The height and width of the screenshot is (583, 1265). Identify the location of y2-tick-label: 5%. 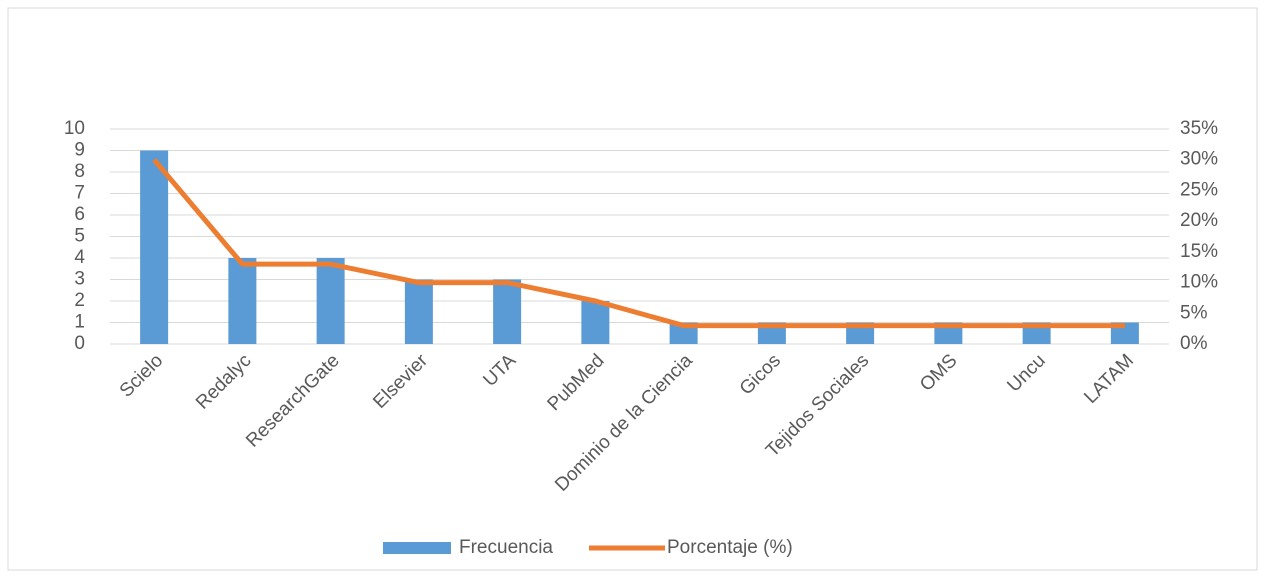
(1194, 312).